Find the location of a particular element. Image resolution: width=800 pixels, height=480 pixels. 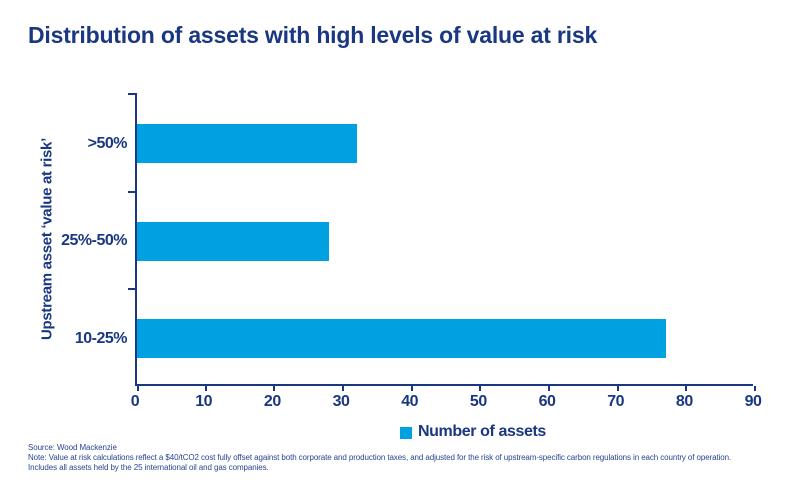

category-label: 25%-50% is located at coordinates (94, 241).